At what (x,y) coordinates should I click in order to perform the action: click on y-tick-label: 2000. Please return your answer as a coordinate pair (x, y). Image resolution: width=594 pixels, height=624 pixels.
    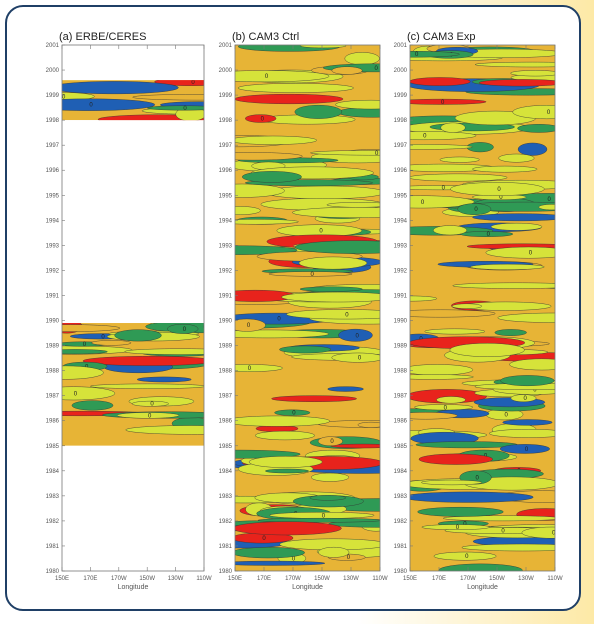
    Looking at the image, I should click on (226, 71).